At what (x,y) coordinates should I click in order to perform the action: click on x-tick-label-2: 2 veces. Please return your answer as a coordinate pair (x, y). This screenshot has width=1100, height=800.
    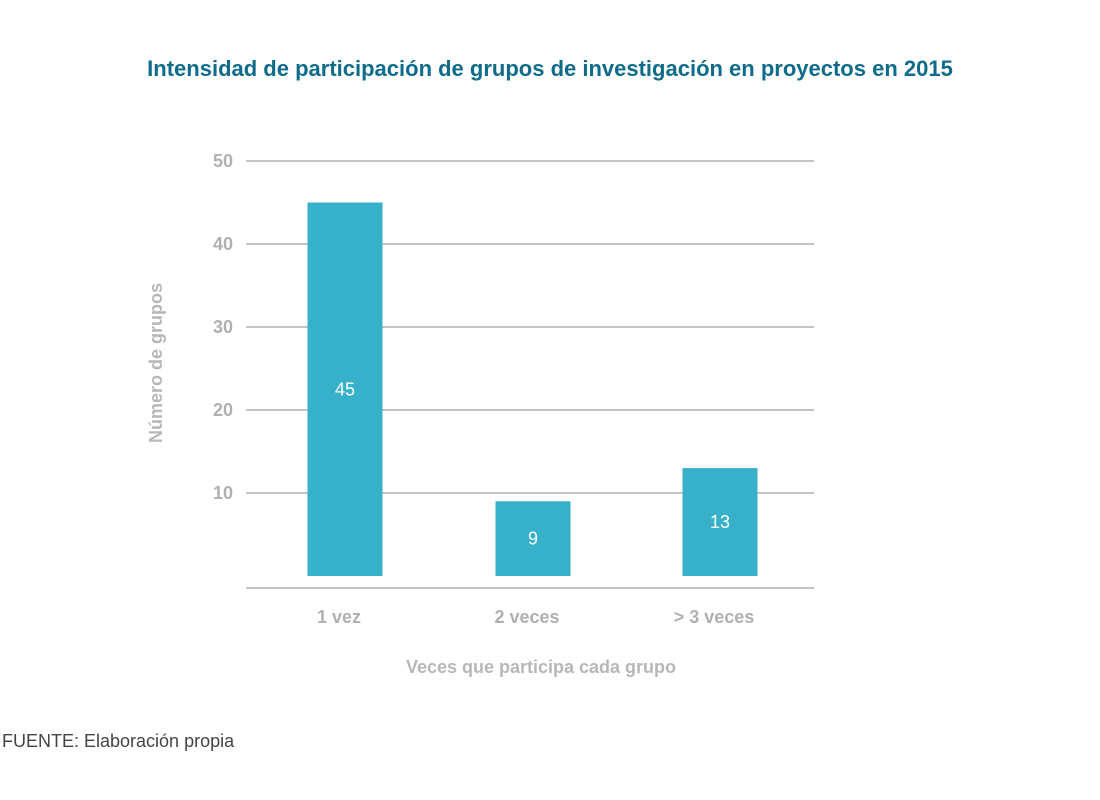
    Looking at the image, I should click on (526, 617).